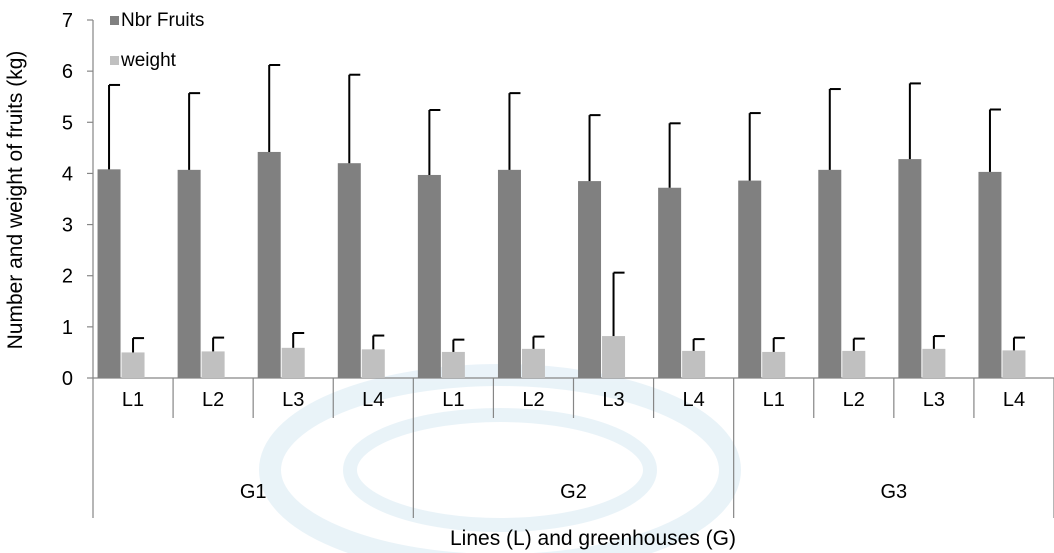 Image resolution: width=1054 pixels, height=553 pixels. Describe the element at coordinates (253, 492) in the screenshot. I see `group-label: G1` at that location.